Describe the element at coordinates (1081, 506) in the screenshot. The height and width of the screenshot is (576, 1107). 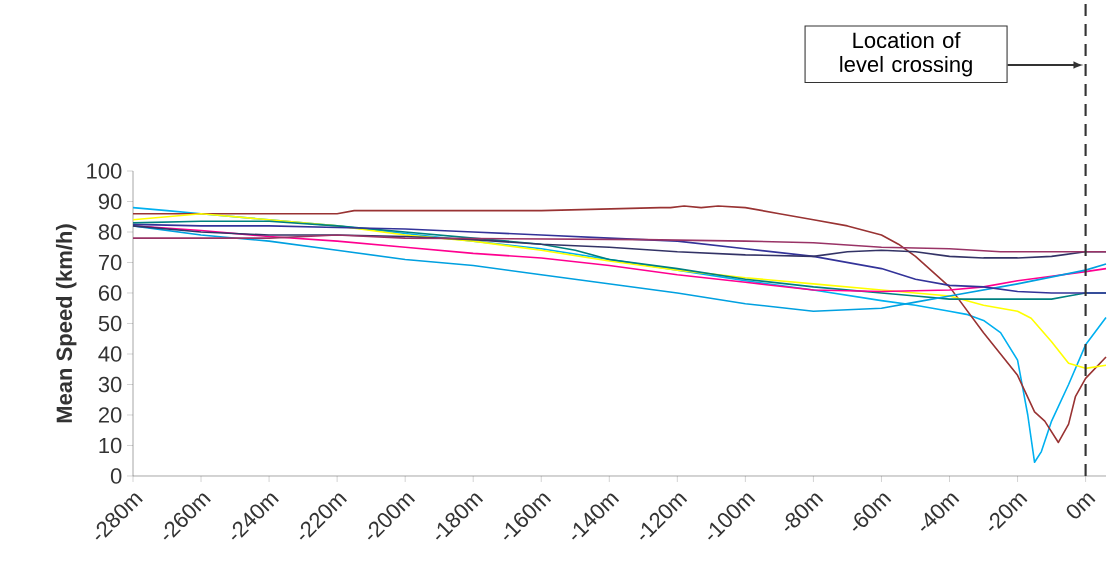
I see `x-tick-label: 0m` at that location.